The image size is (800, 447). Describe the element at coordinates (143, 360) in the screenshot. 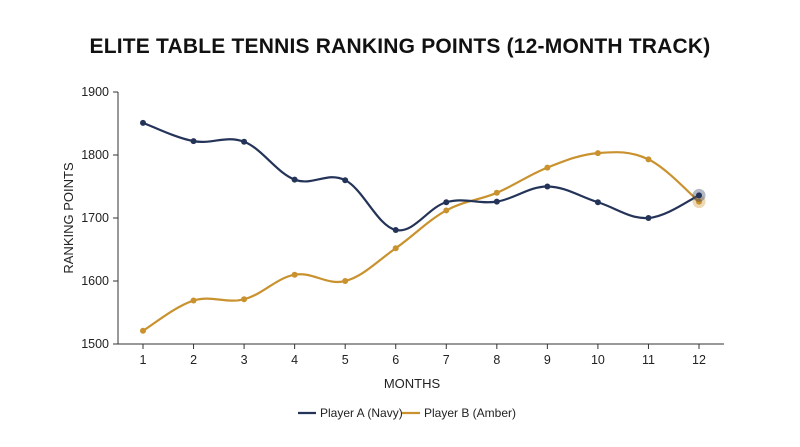

I see `x-tick-label: 1` at that location.